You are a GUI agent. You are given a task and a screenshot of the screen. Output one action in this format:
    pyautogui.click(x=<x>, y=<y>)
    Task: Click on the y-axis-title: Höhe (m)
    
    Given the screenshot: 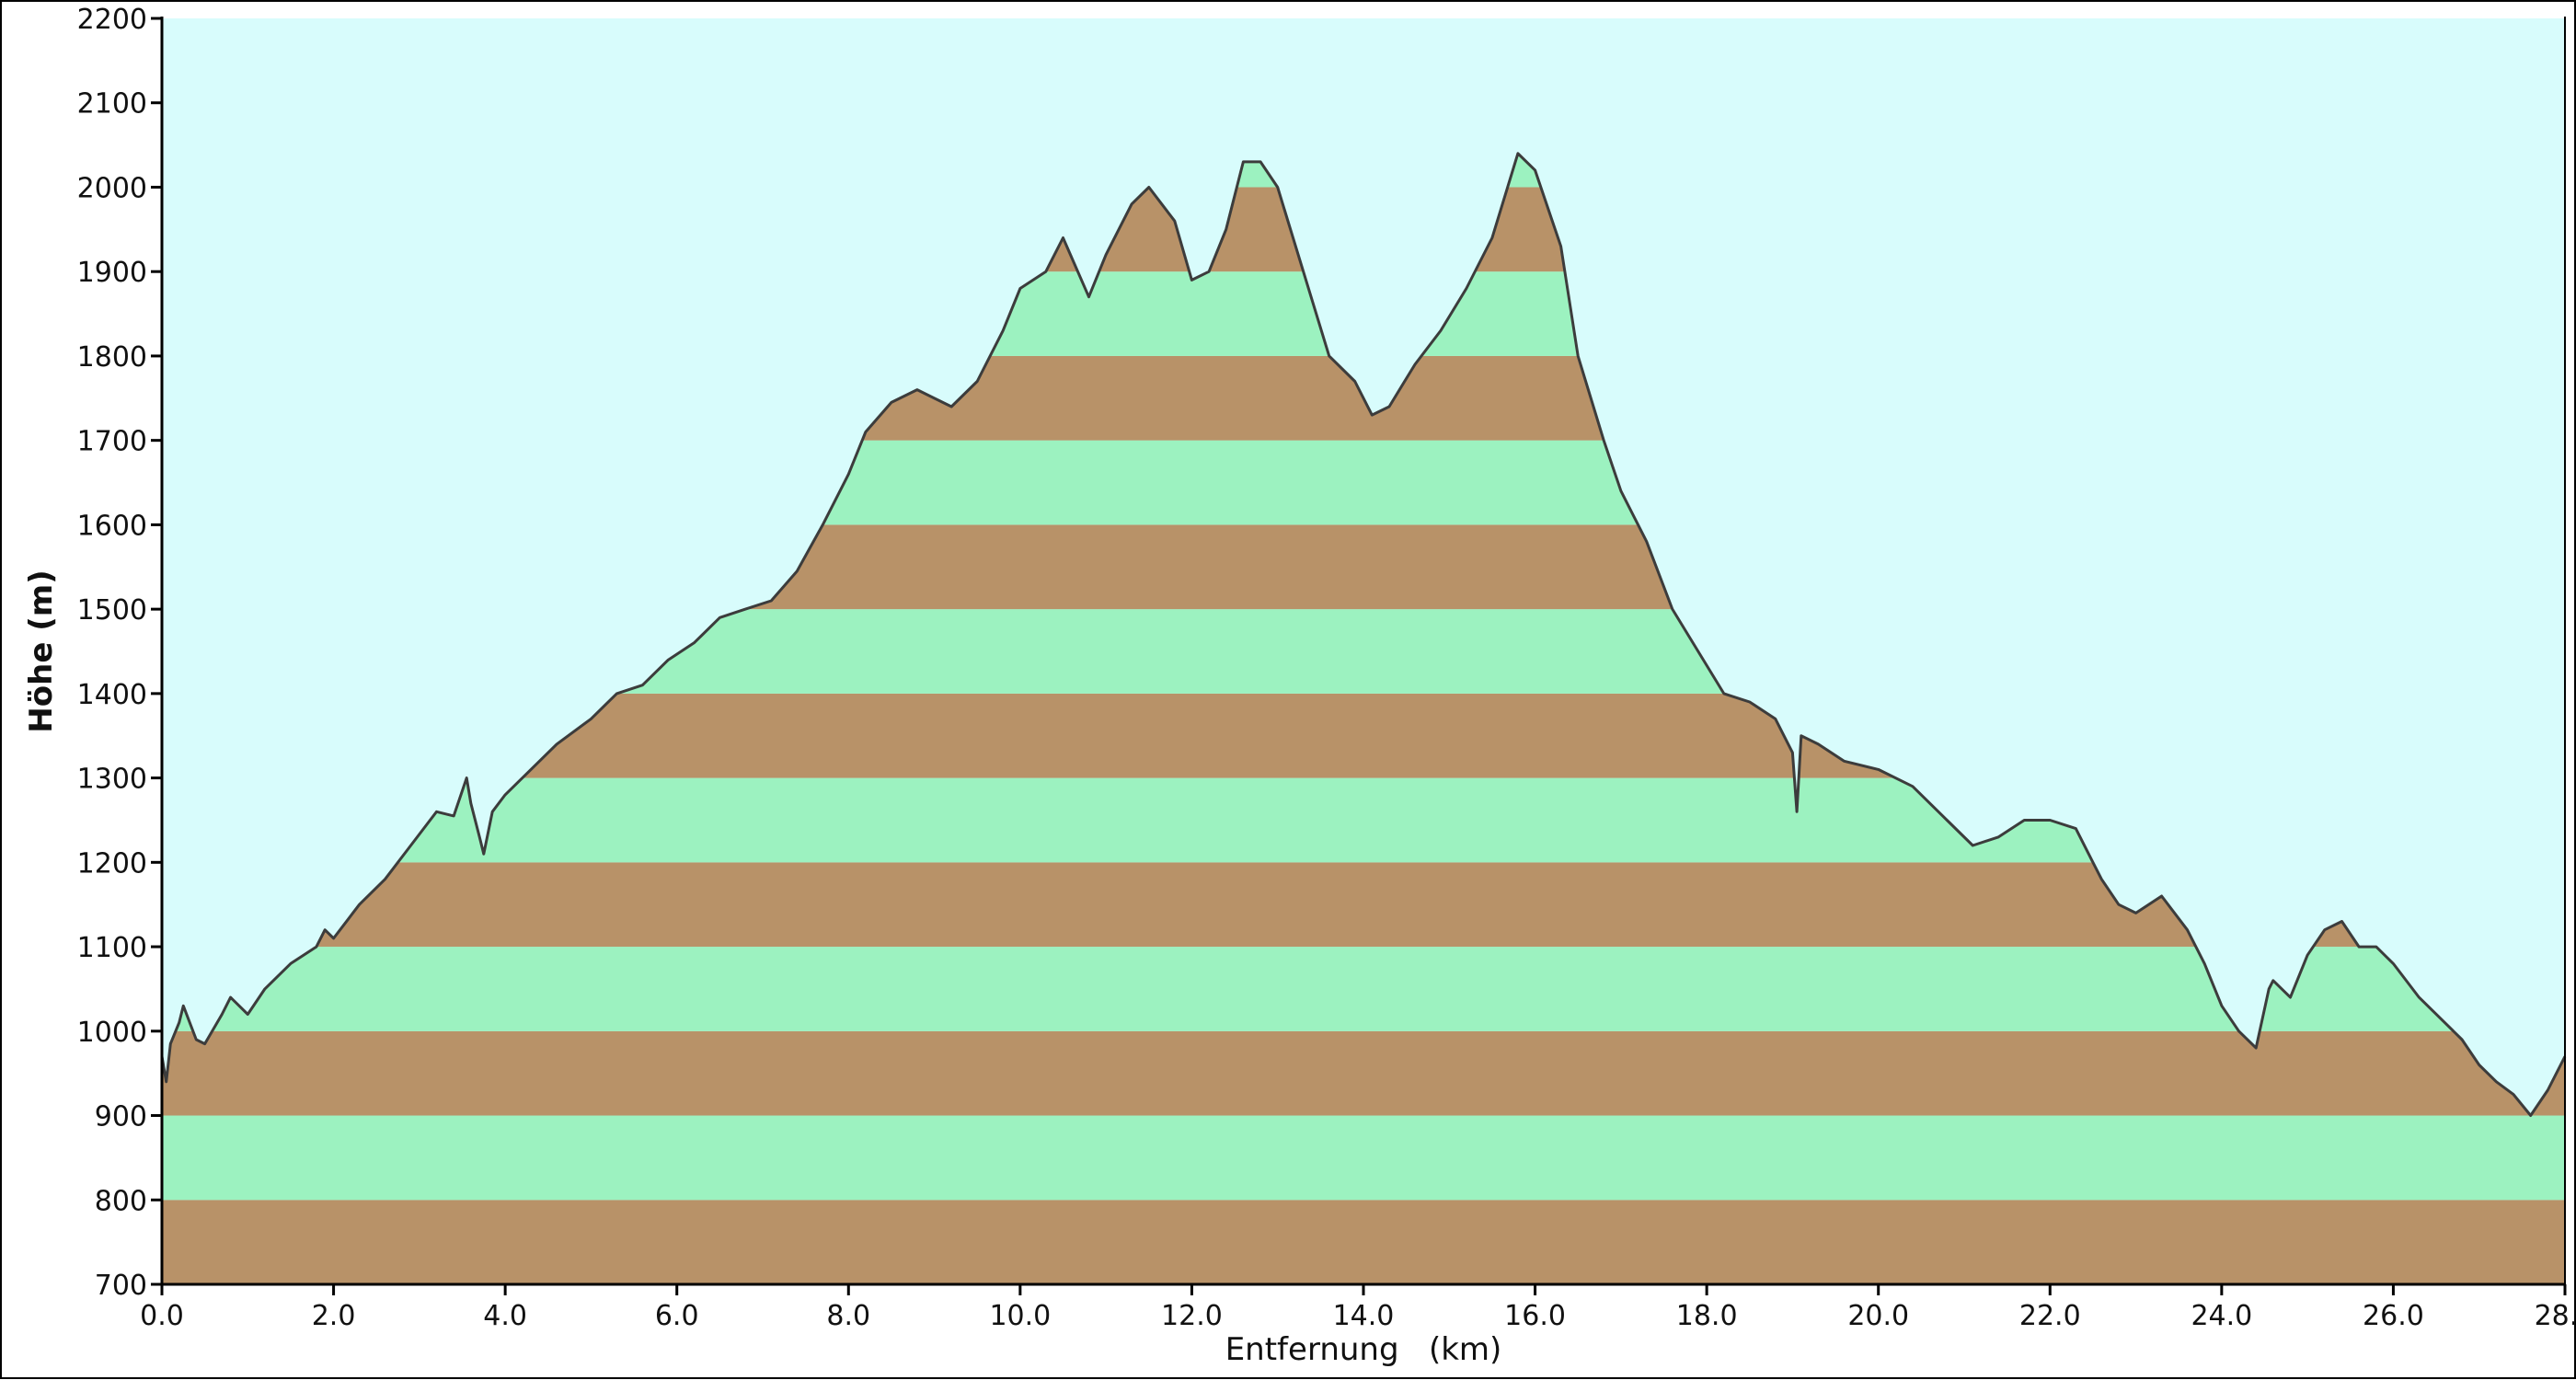 What is the action you would take?
    pyautogui.click(x=41, y=650)
    